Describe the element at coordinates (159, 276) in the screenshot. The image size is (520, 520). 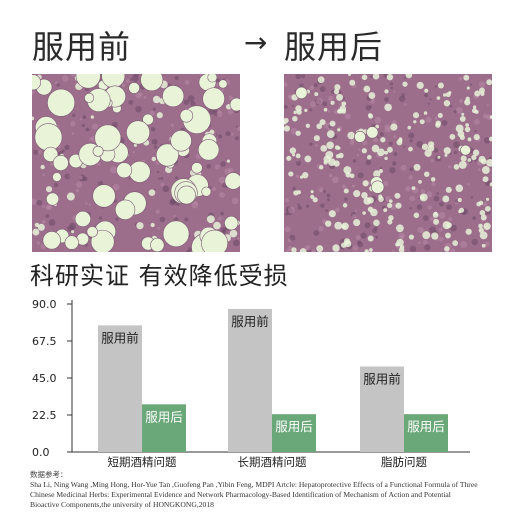
I see `headline: 科研实证 有效降低受损` at that location.